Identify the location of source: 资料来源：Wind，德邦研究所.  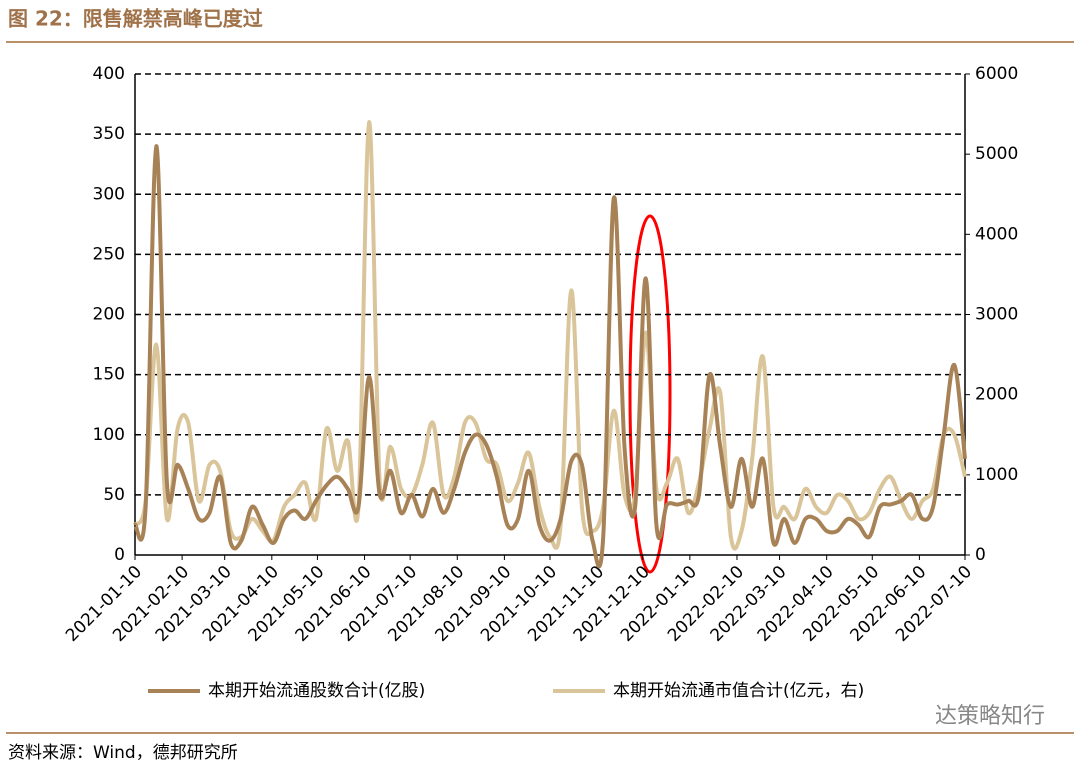
(123, 753).